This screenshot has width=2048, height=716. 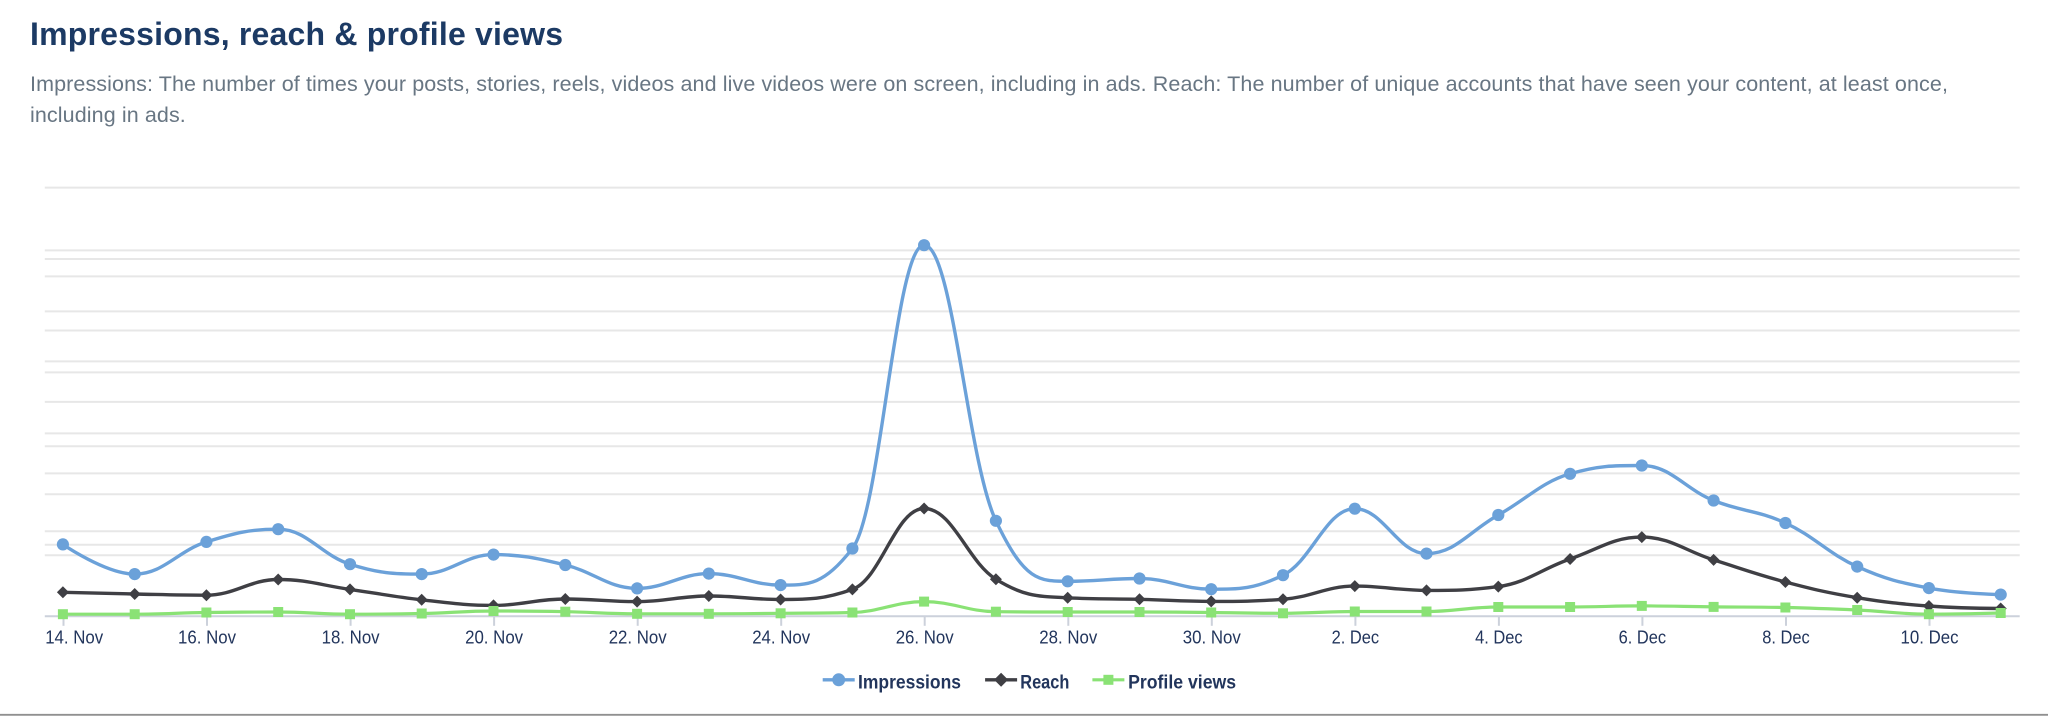 What do you see at coordinates (1044, 683) in the screenshot?
I see `svg-text: Reach` at bounding box center [1044, 683].